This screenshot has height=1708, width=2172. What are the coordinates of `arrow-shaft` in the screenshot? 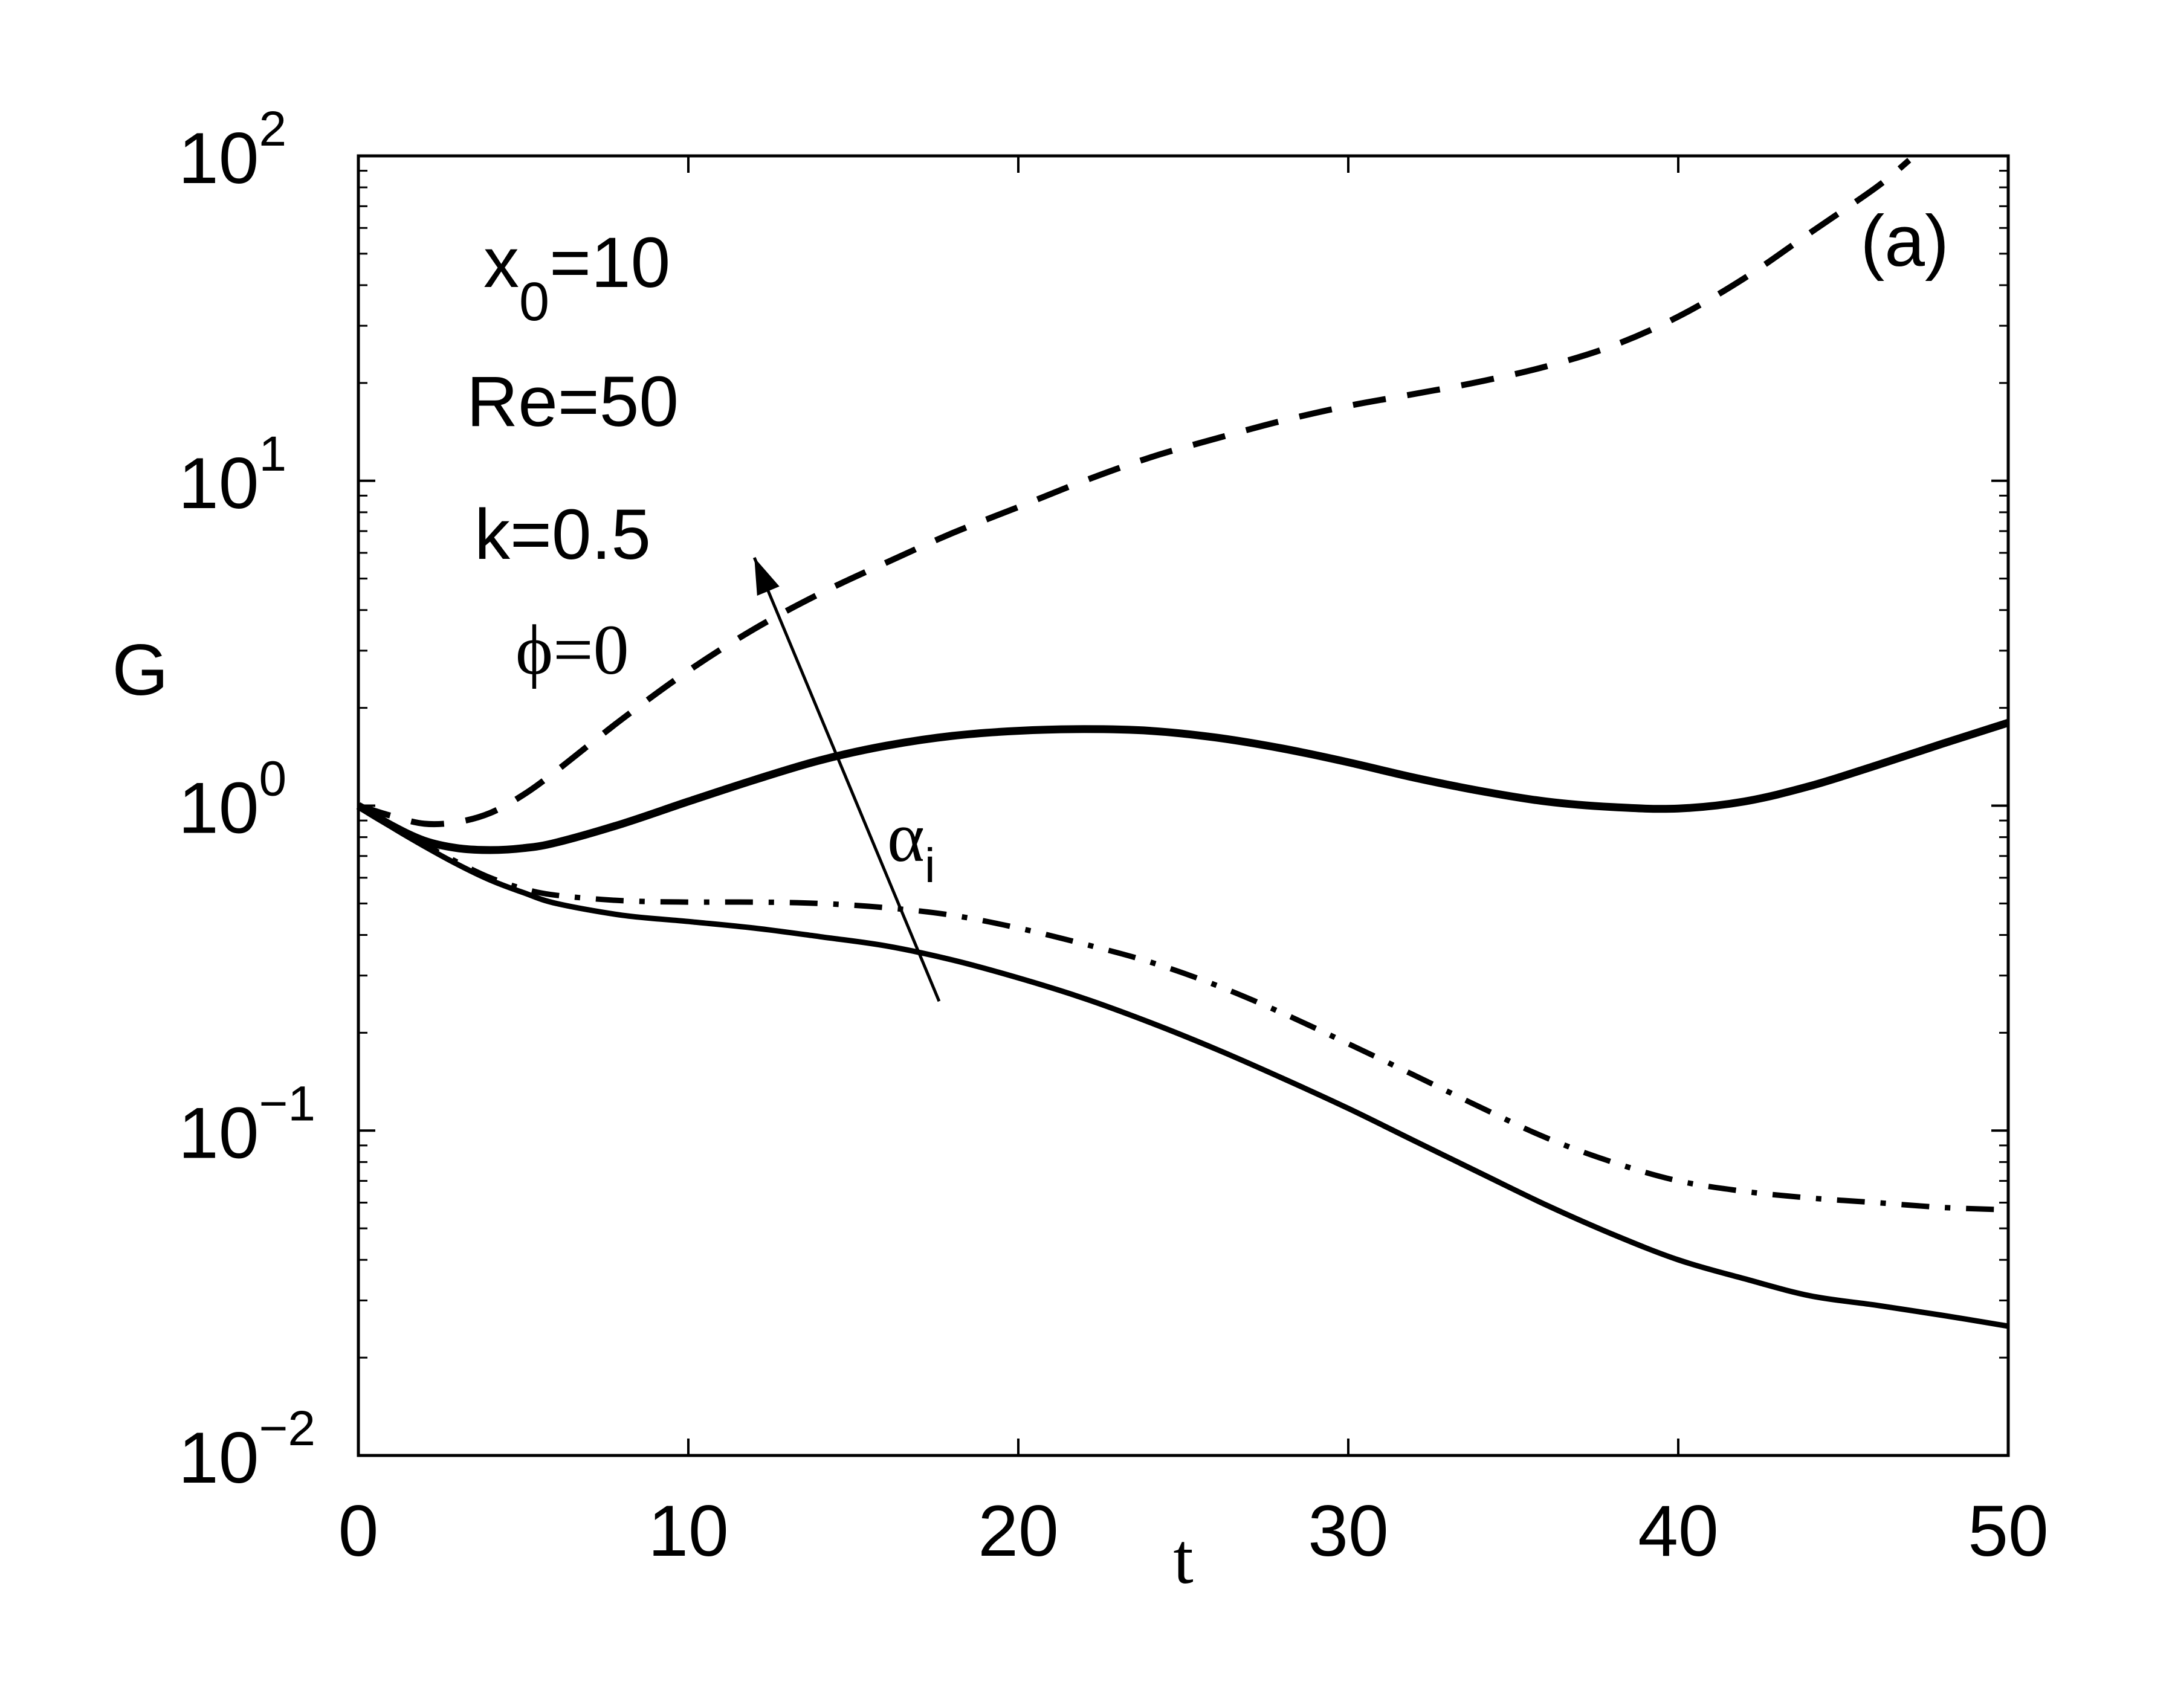 It's located at (846, 780).